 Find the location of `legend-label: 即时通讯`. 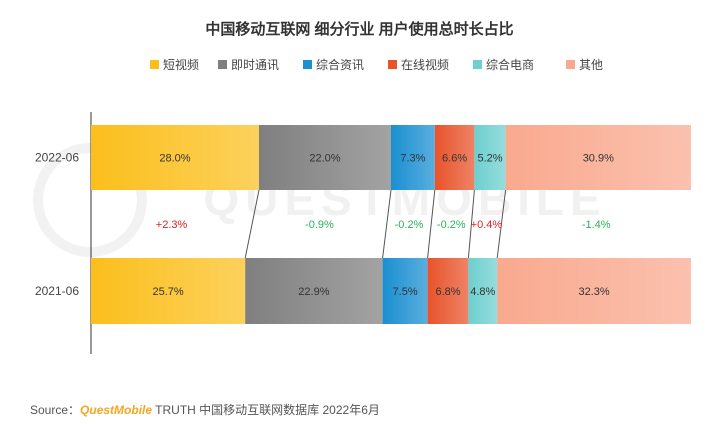

legend-label: 即时通讯 is located at coordinates (255, 65).